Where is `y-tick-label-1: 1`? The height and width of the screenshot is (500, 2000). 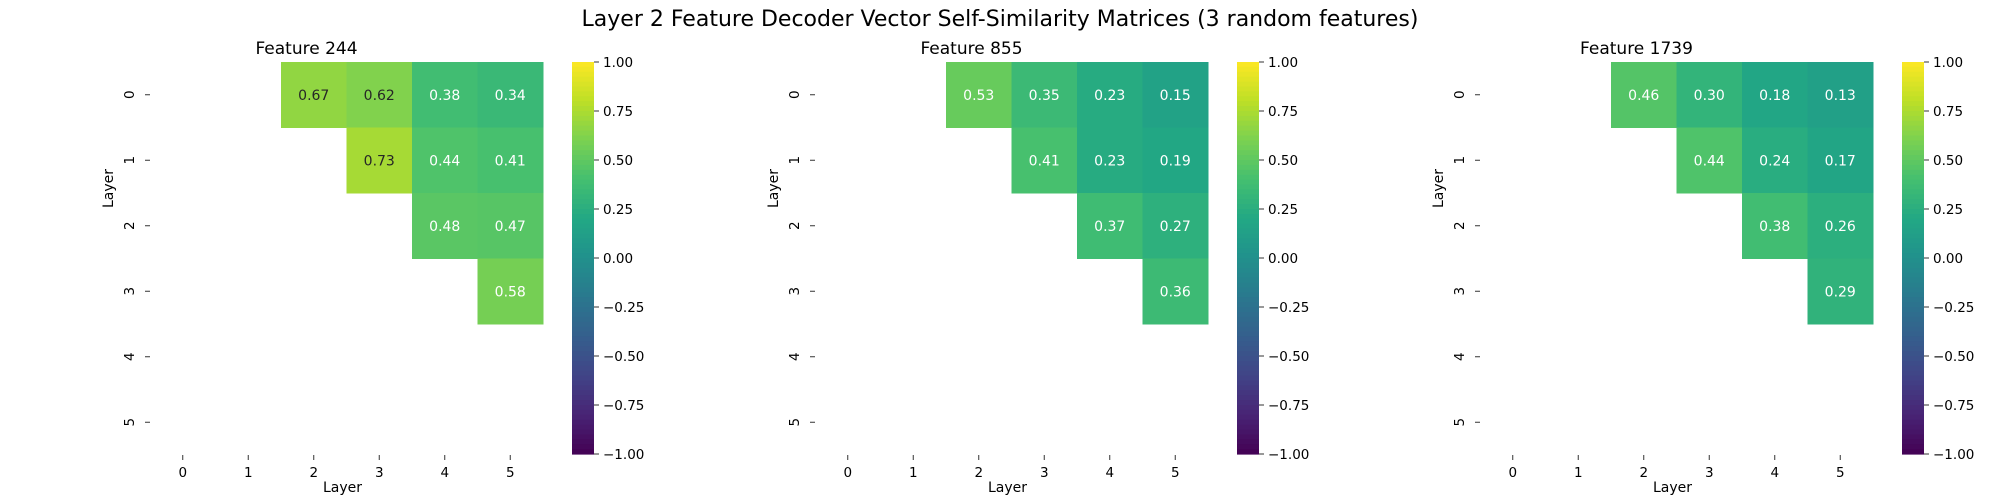
y-tick-label-1: 1 is located at coordinates (130, 160).